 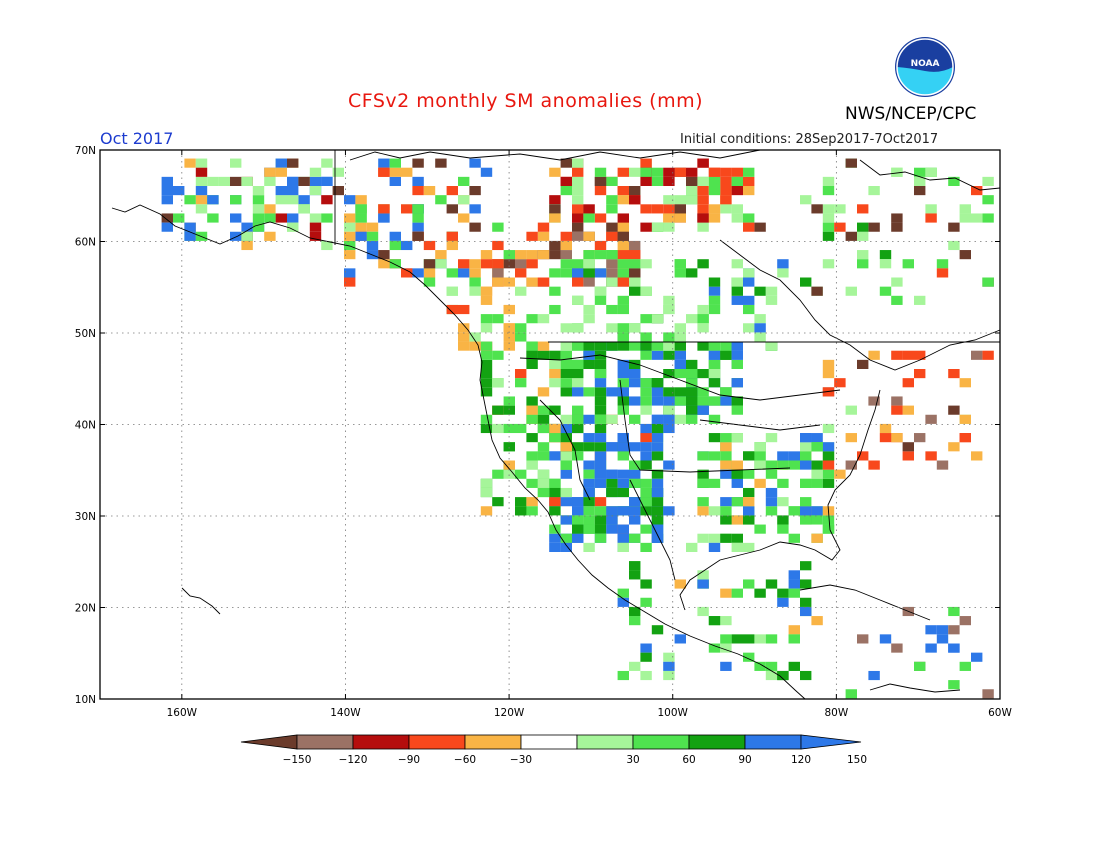 What do you see at coordinates (85, 609) in the screenshot?
I see `lat-label: 20N` at bounding box center [85, 609].